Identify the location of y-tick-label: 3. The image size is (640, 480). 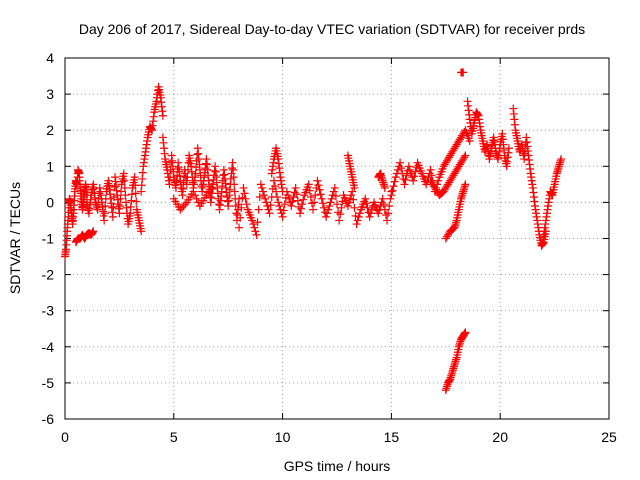
(50, 94).